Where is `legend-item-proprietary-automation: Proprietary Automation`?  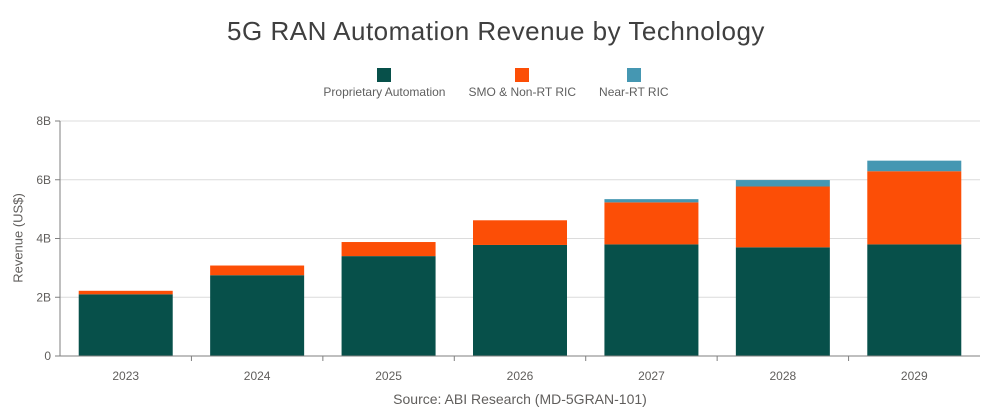
legend-item-proprietary-automation: Proprietary Automation is located at coordinates (384, 83).